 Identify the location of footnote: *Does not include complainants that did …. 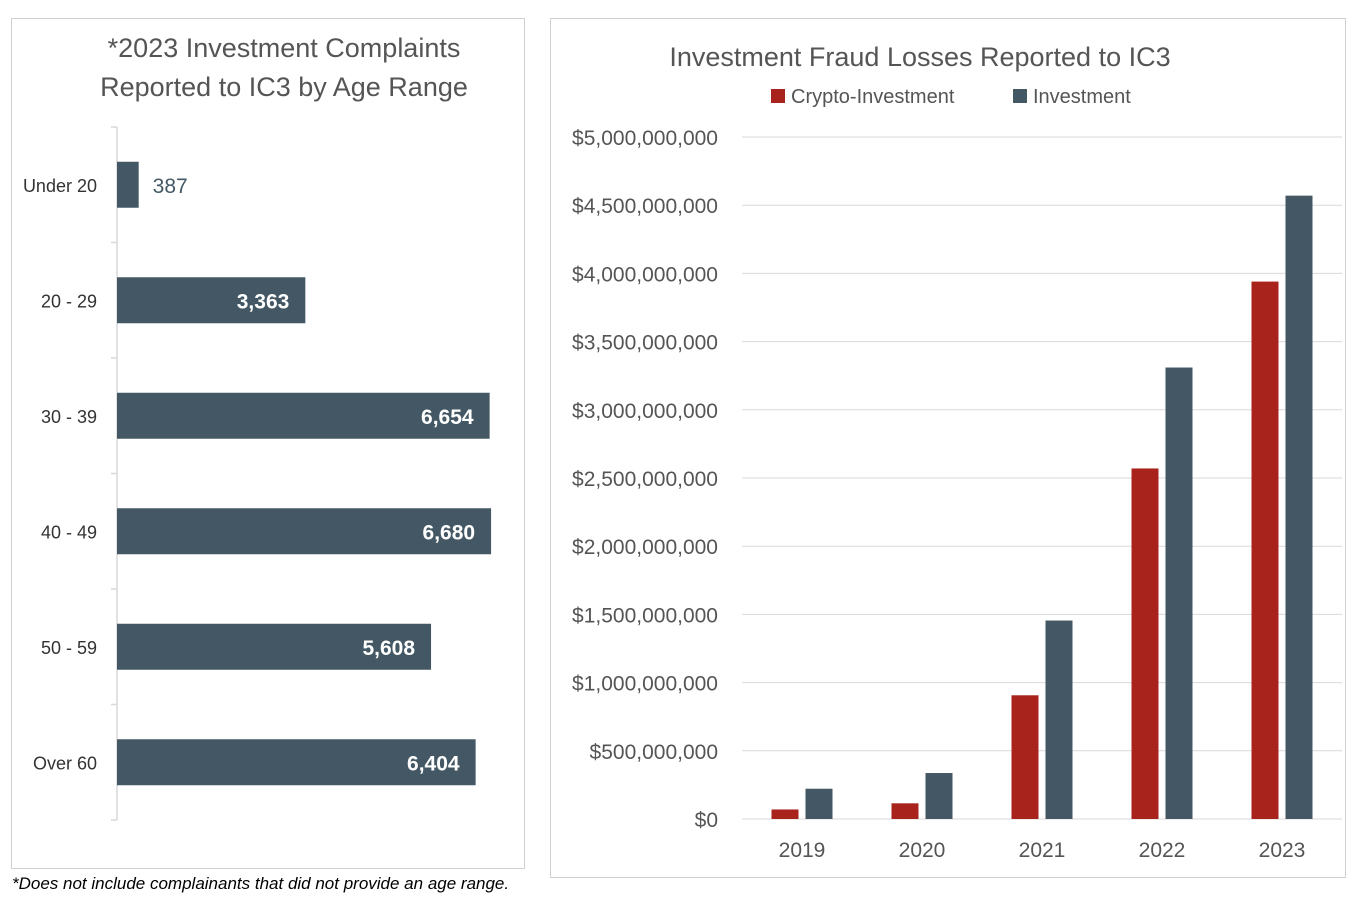
(261, 883).